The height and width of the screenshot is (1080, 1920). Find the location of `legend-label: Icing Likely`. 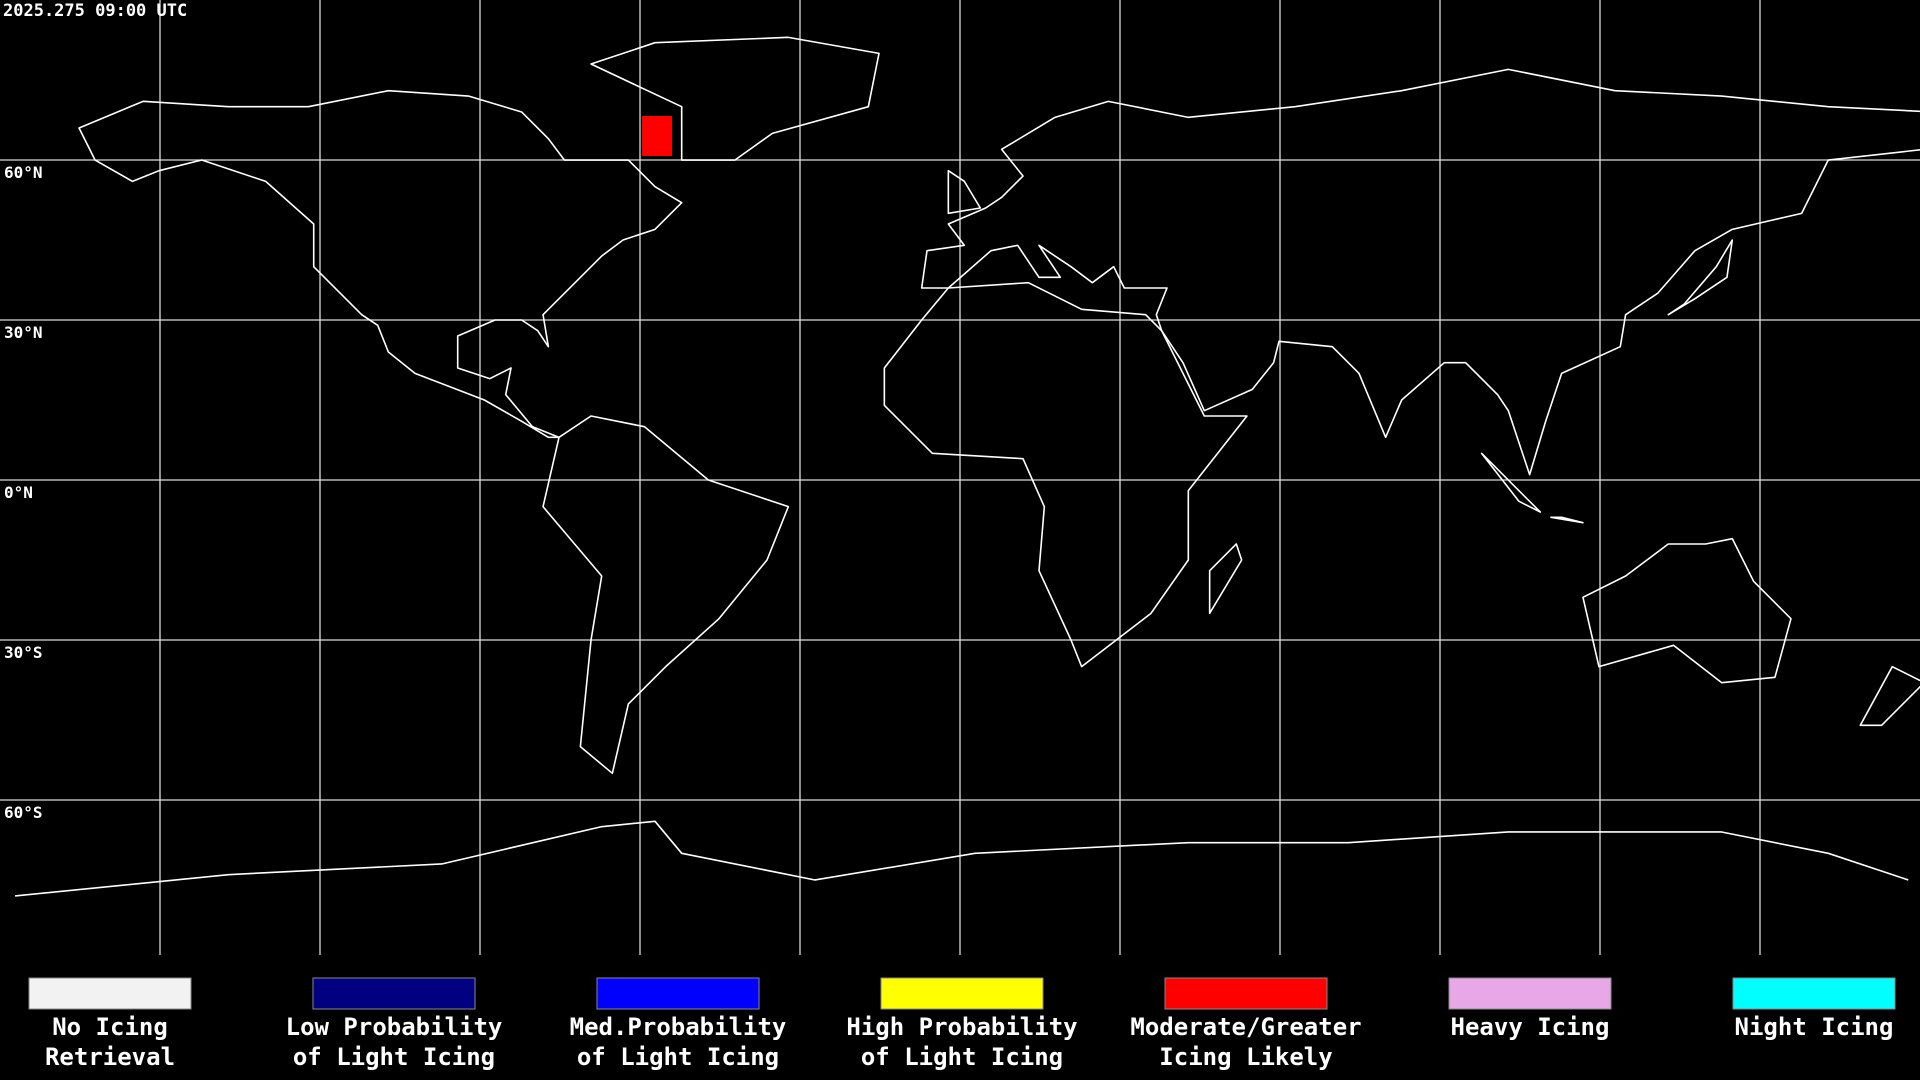

legend-label: Icing Likely is located at coordinates (1245, 1057).